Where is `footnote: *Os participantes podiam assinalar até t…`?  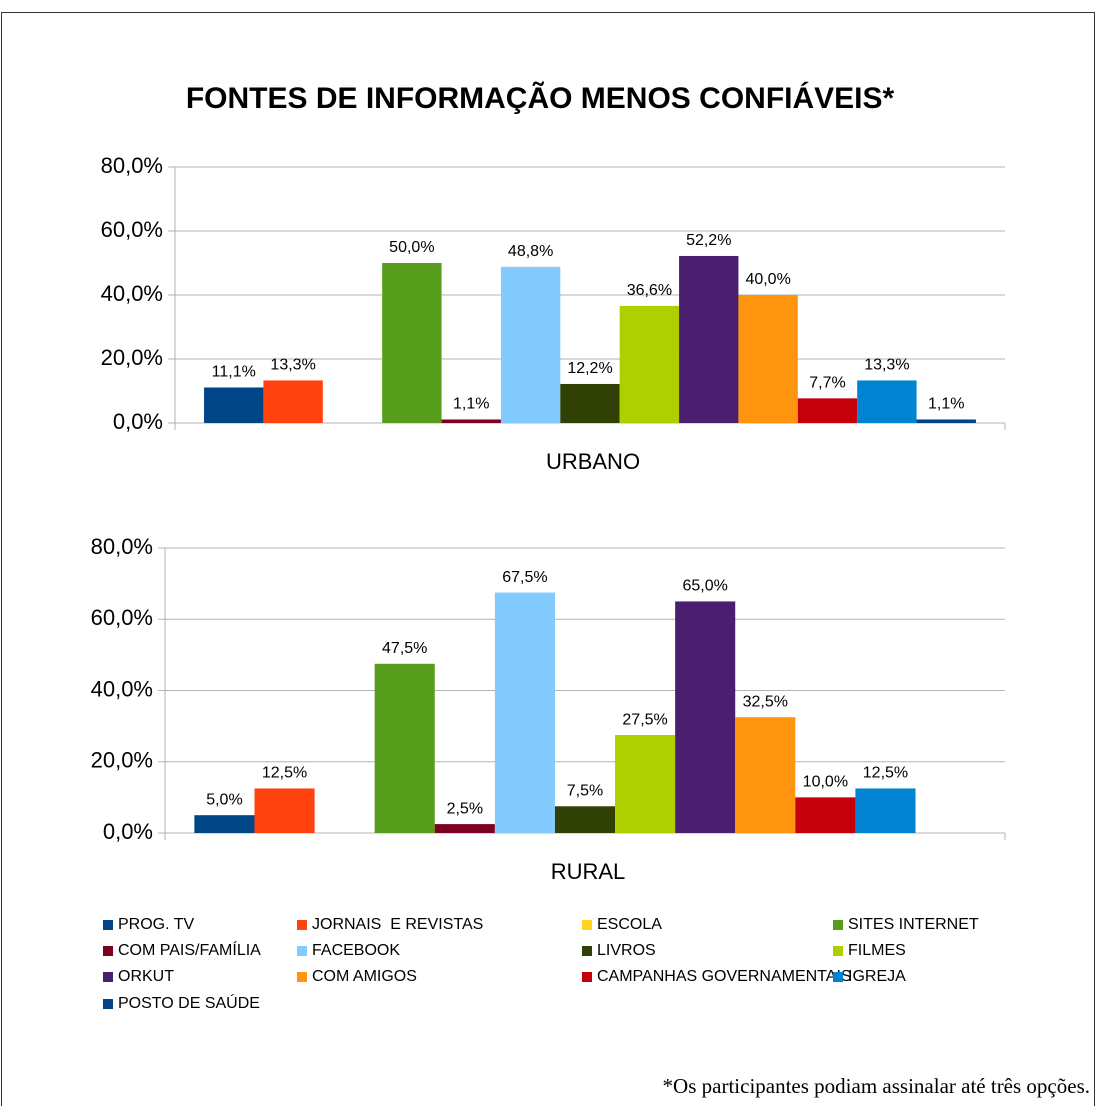 footnote: *Os participantes podiam assinalar até t… is located at coordinates (876, 1086).